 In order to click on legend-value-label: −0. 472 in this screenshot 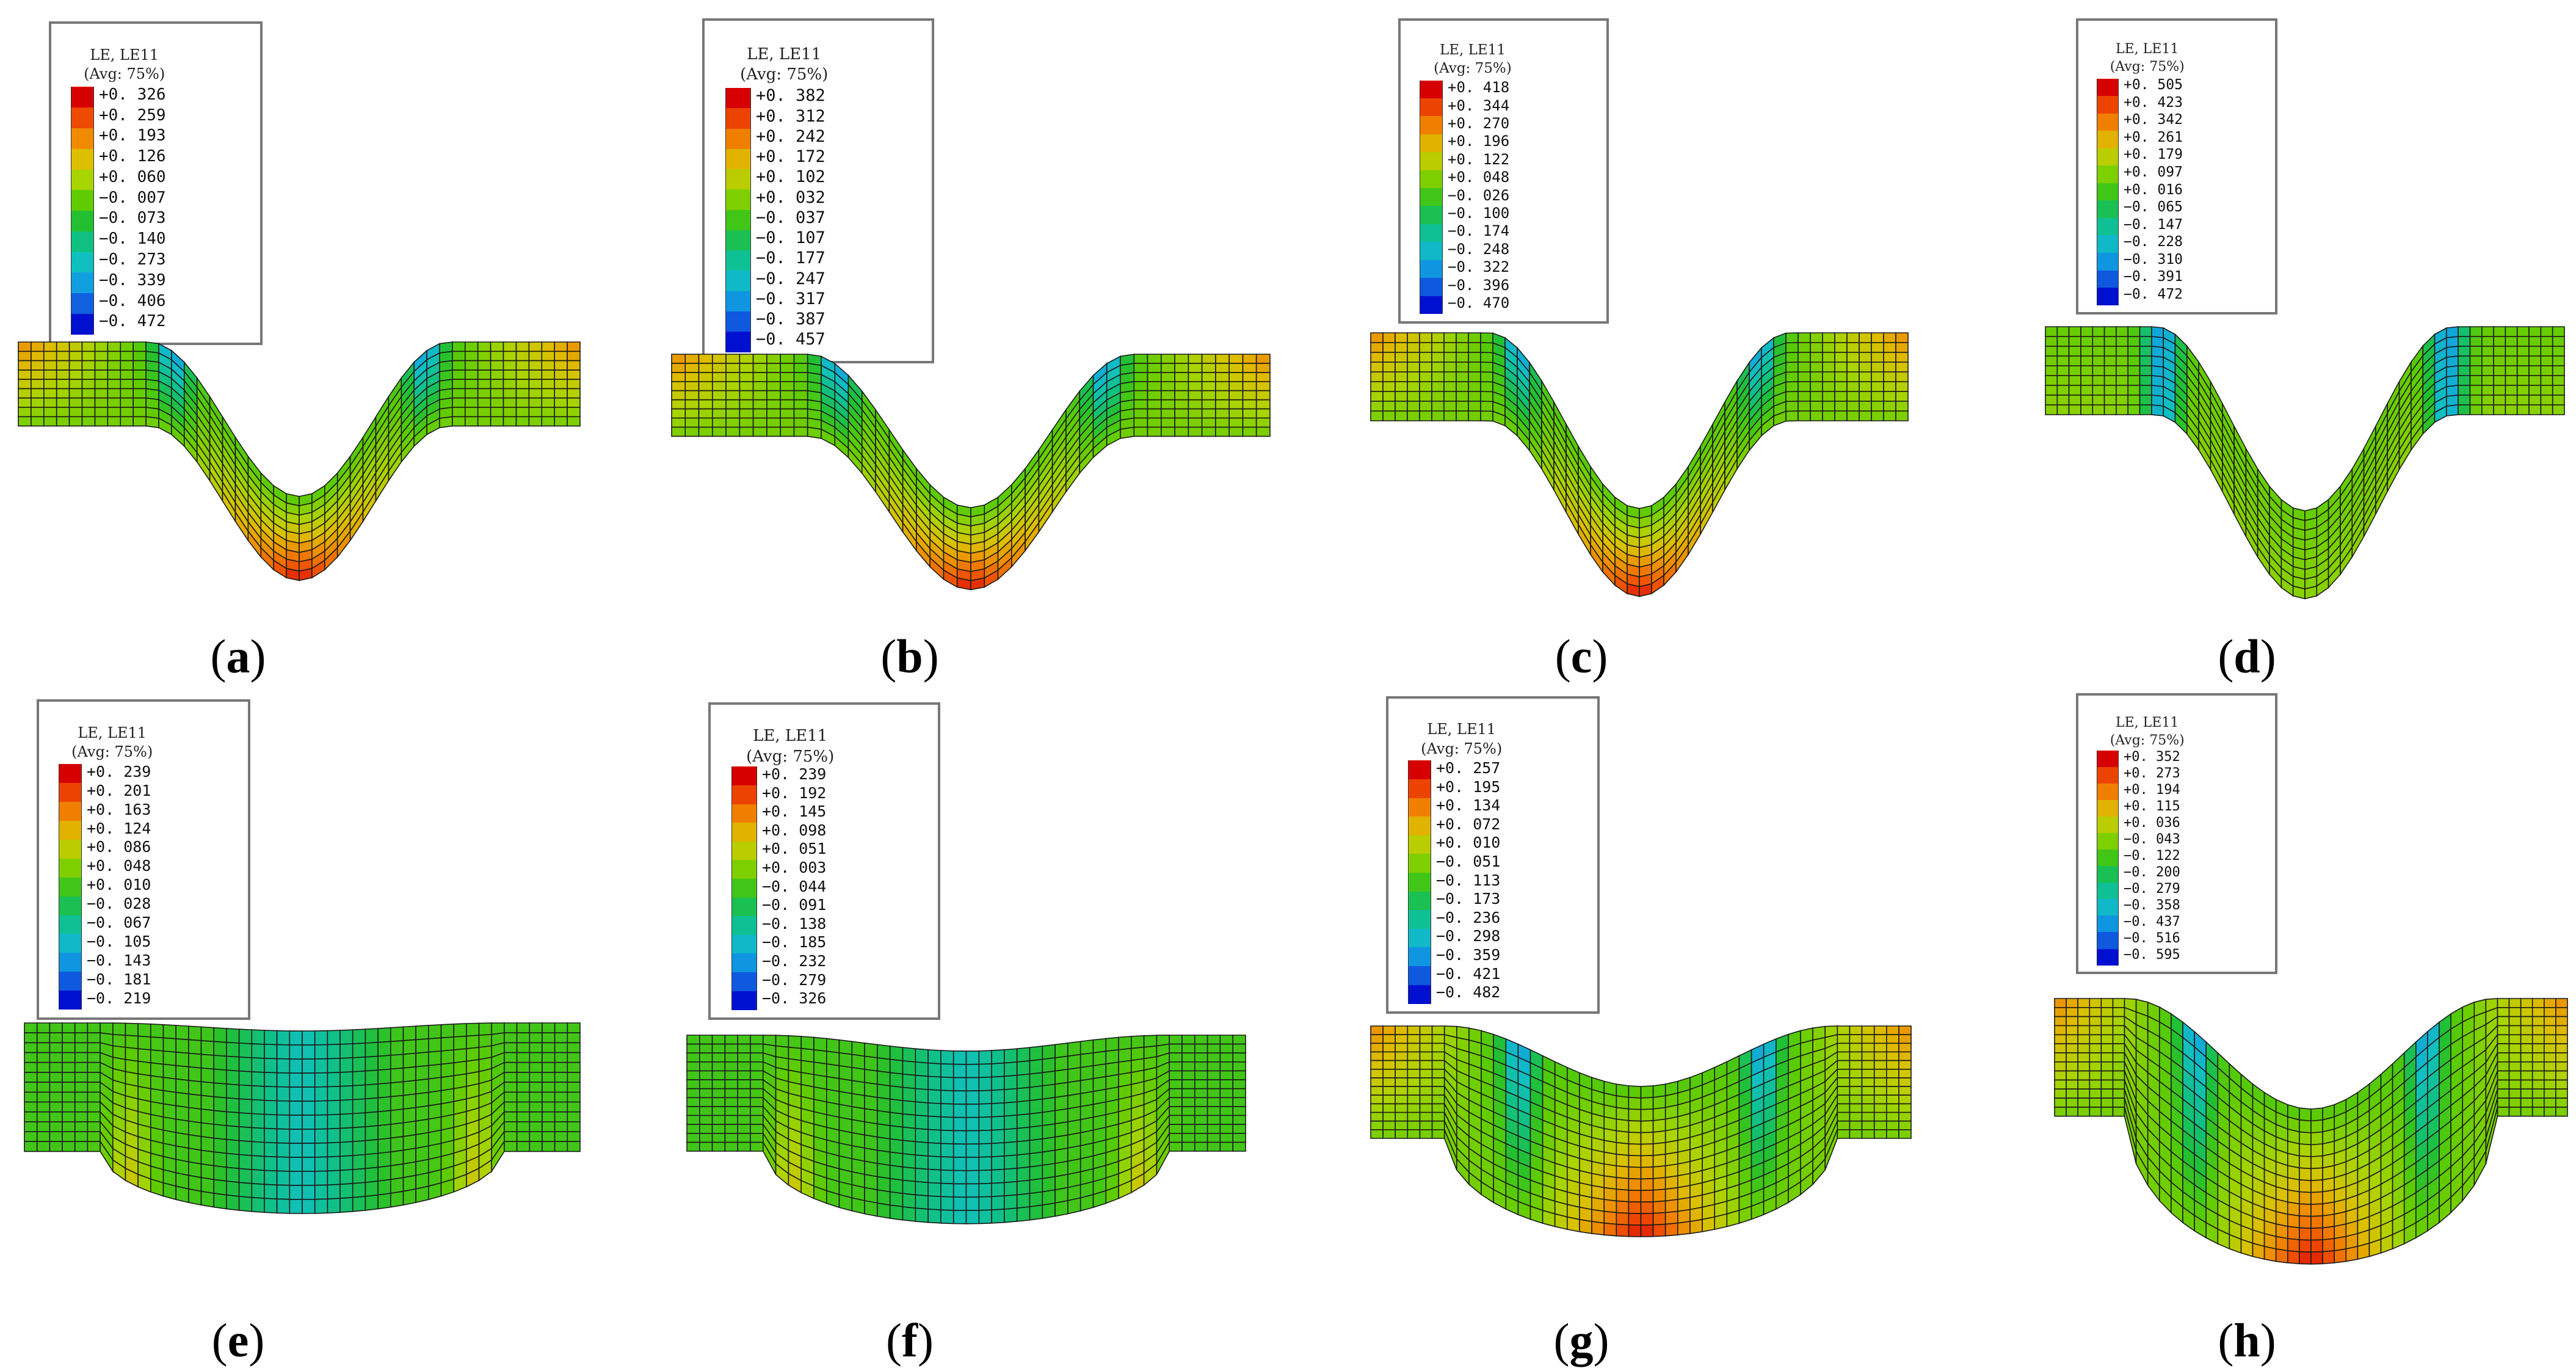, I will do `click(132, 321)`.